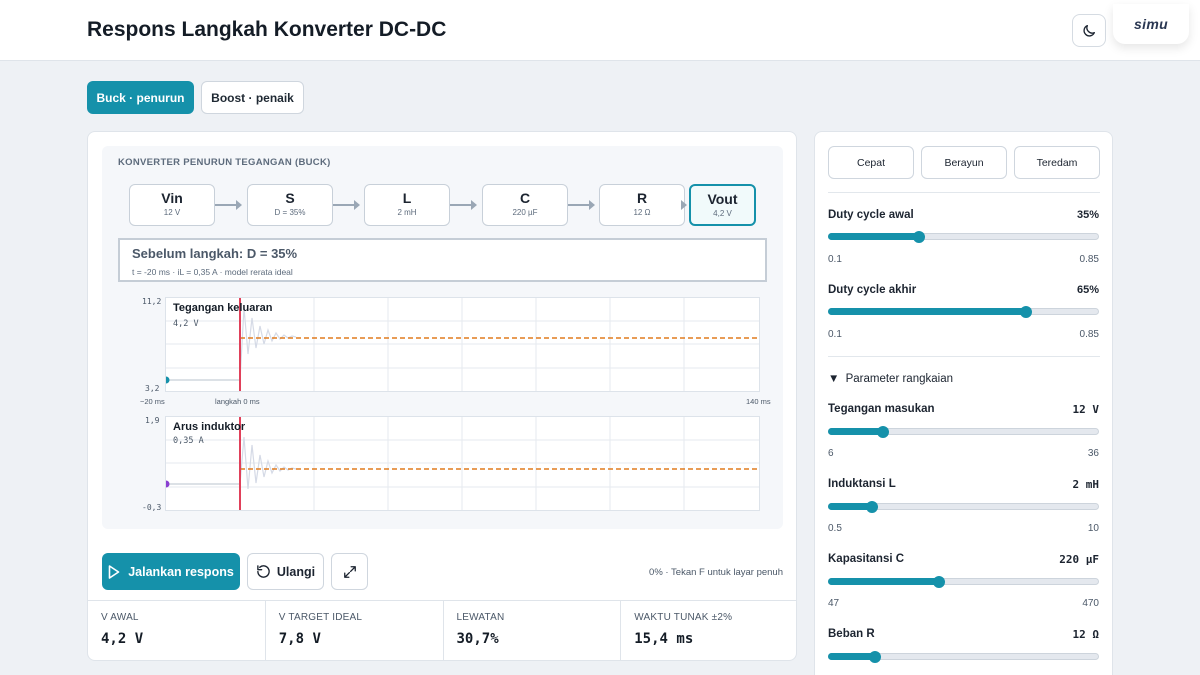 This screenshot has height=675, width=1200. I want to click on brand-logo: simu, so click(1151, 24).